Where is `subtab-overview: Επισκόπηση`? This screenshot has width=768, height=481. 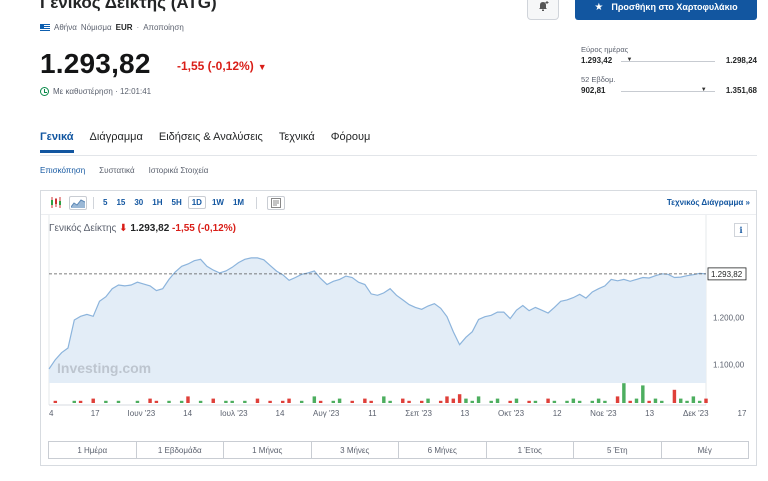 subtab-overview: Επισκόπηση is located at coordinates (63, 170).